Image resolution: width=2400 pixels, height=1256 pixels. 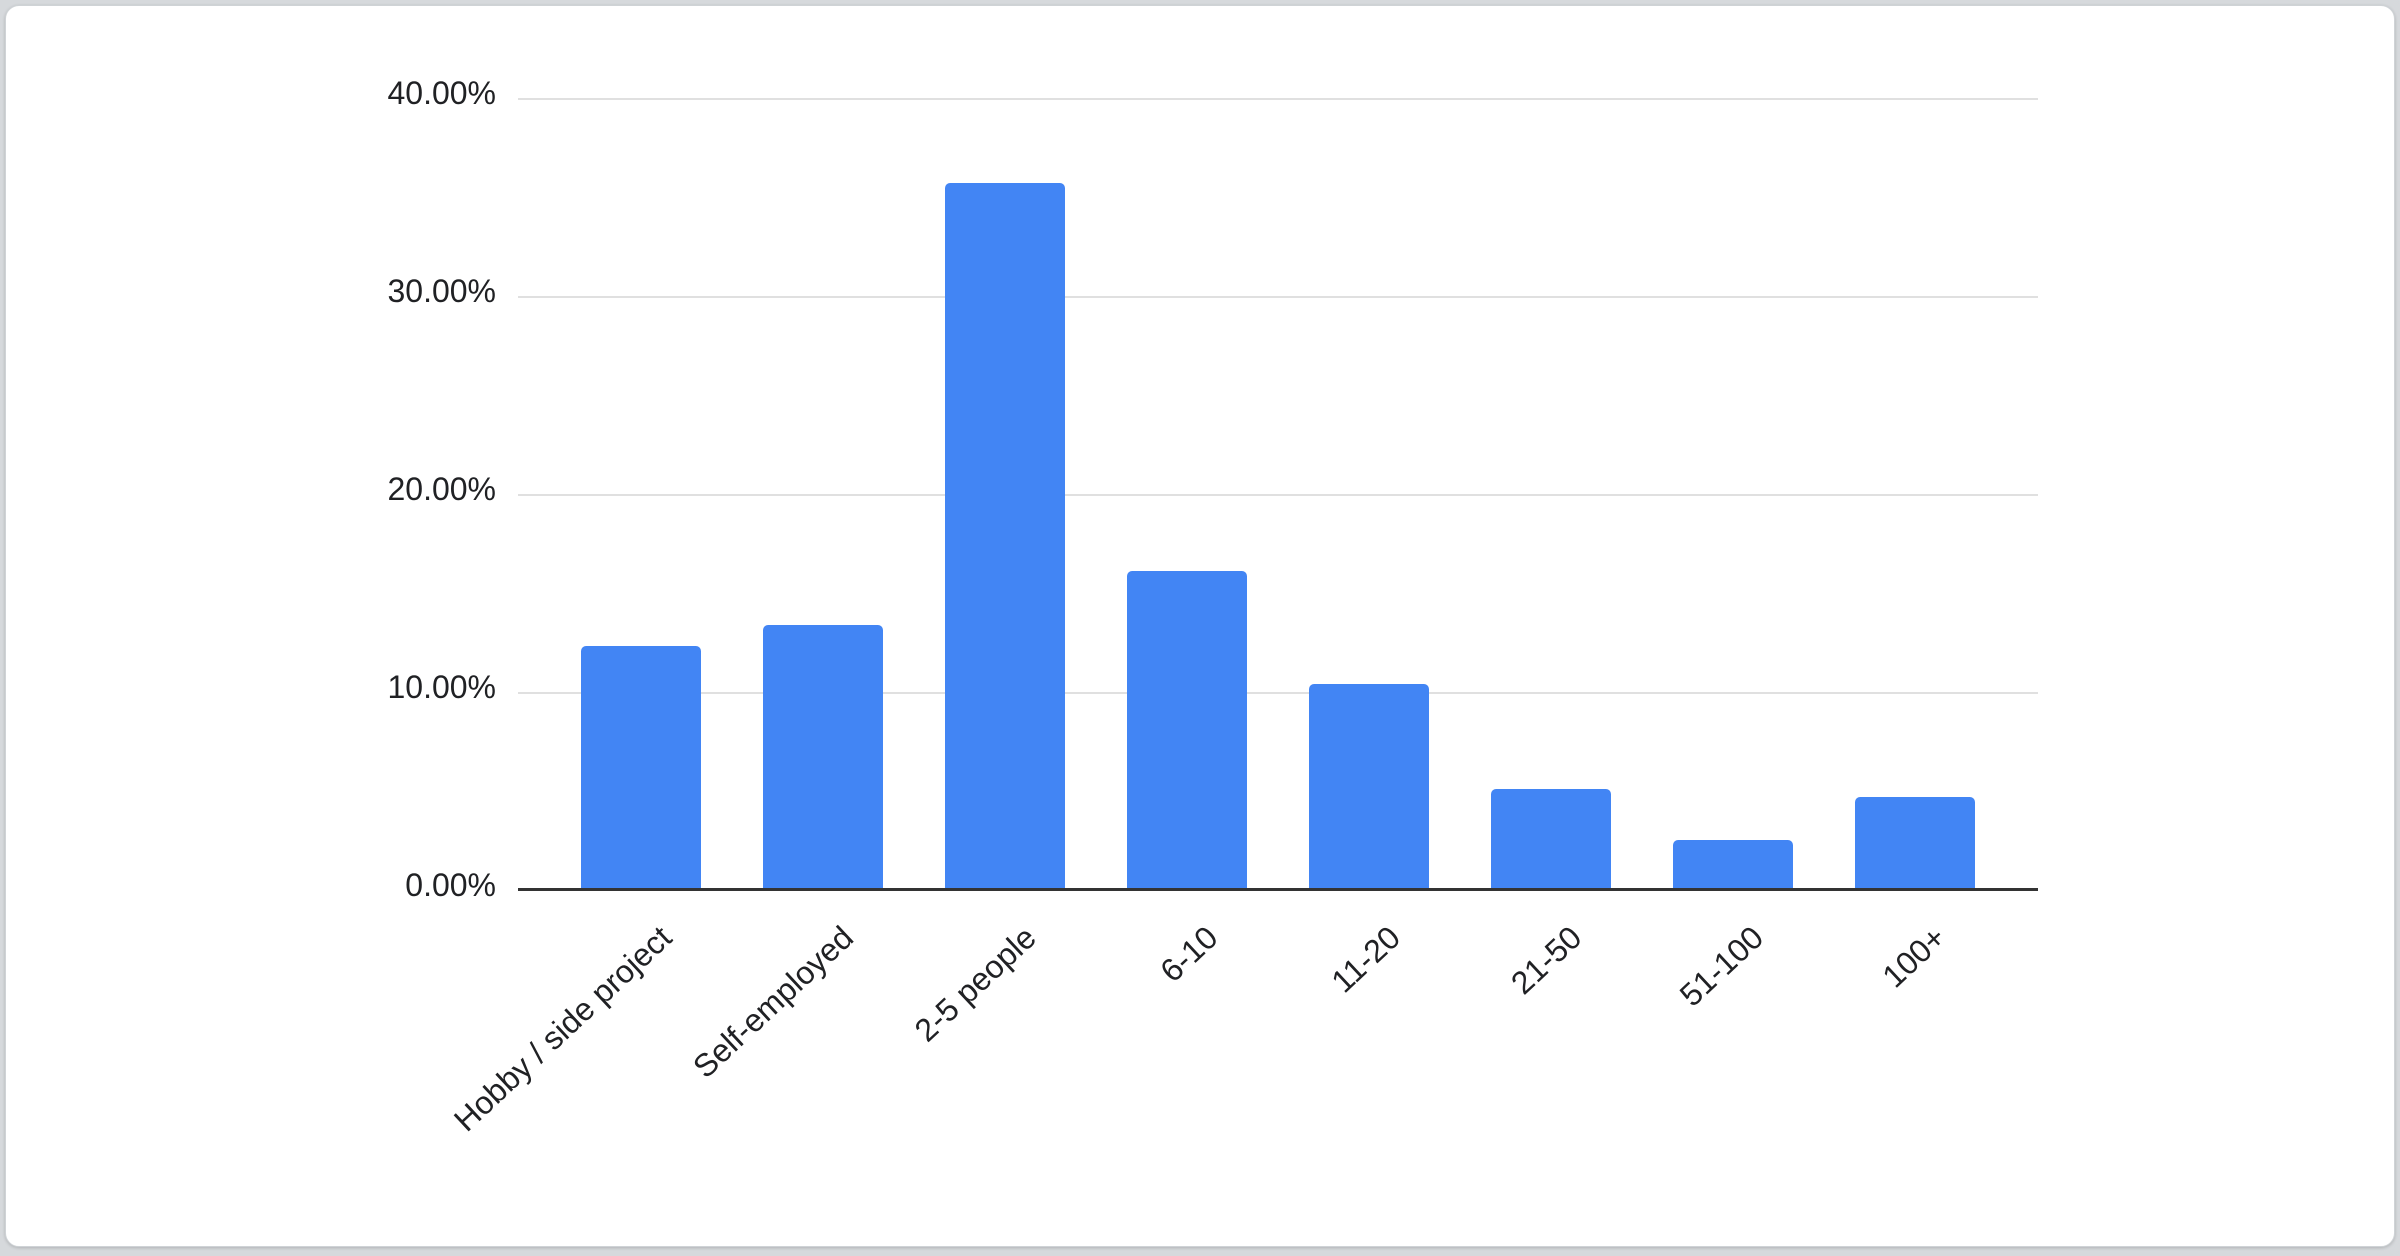 What do you see at coordinates (441, 687) in the screenshot?
I see `y-axis-tick-label: 10.00%` at bounding box center [441, 687].